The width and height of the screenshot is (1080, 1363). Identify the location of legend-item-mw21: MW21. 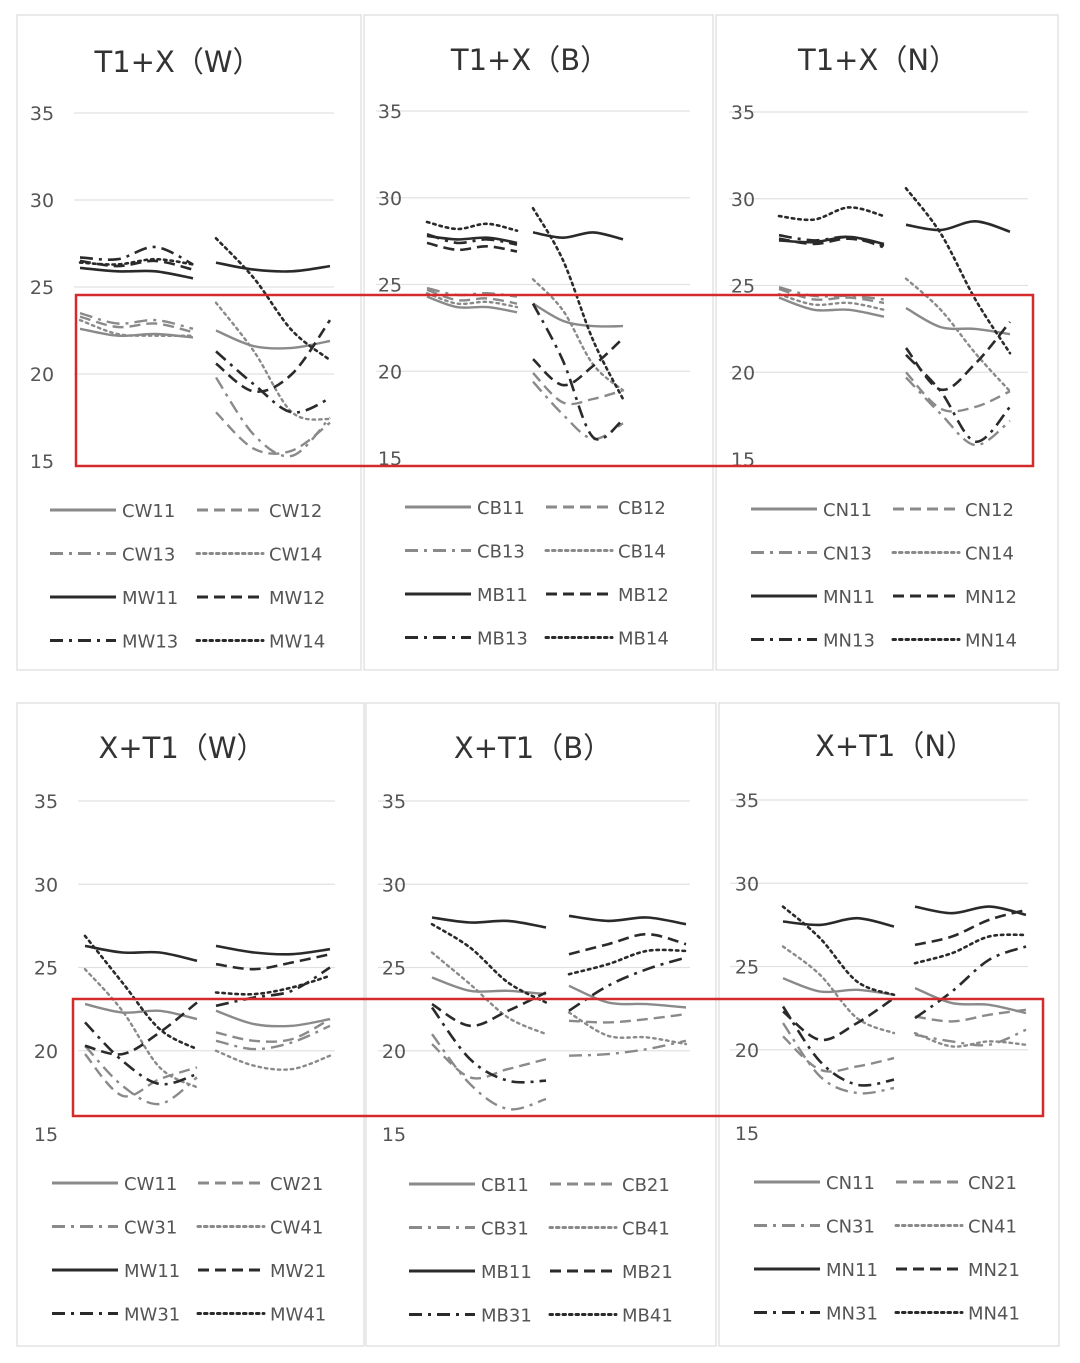
(262, 1271).